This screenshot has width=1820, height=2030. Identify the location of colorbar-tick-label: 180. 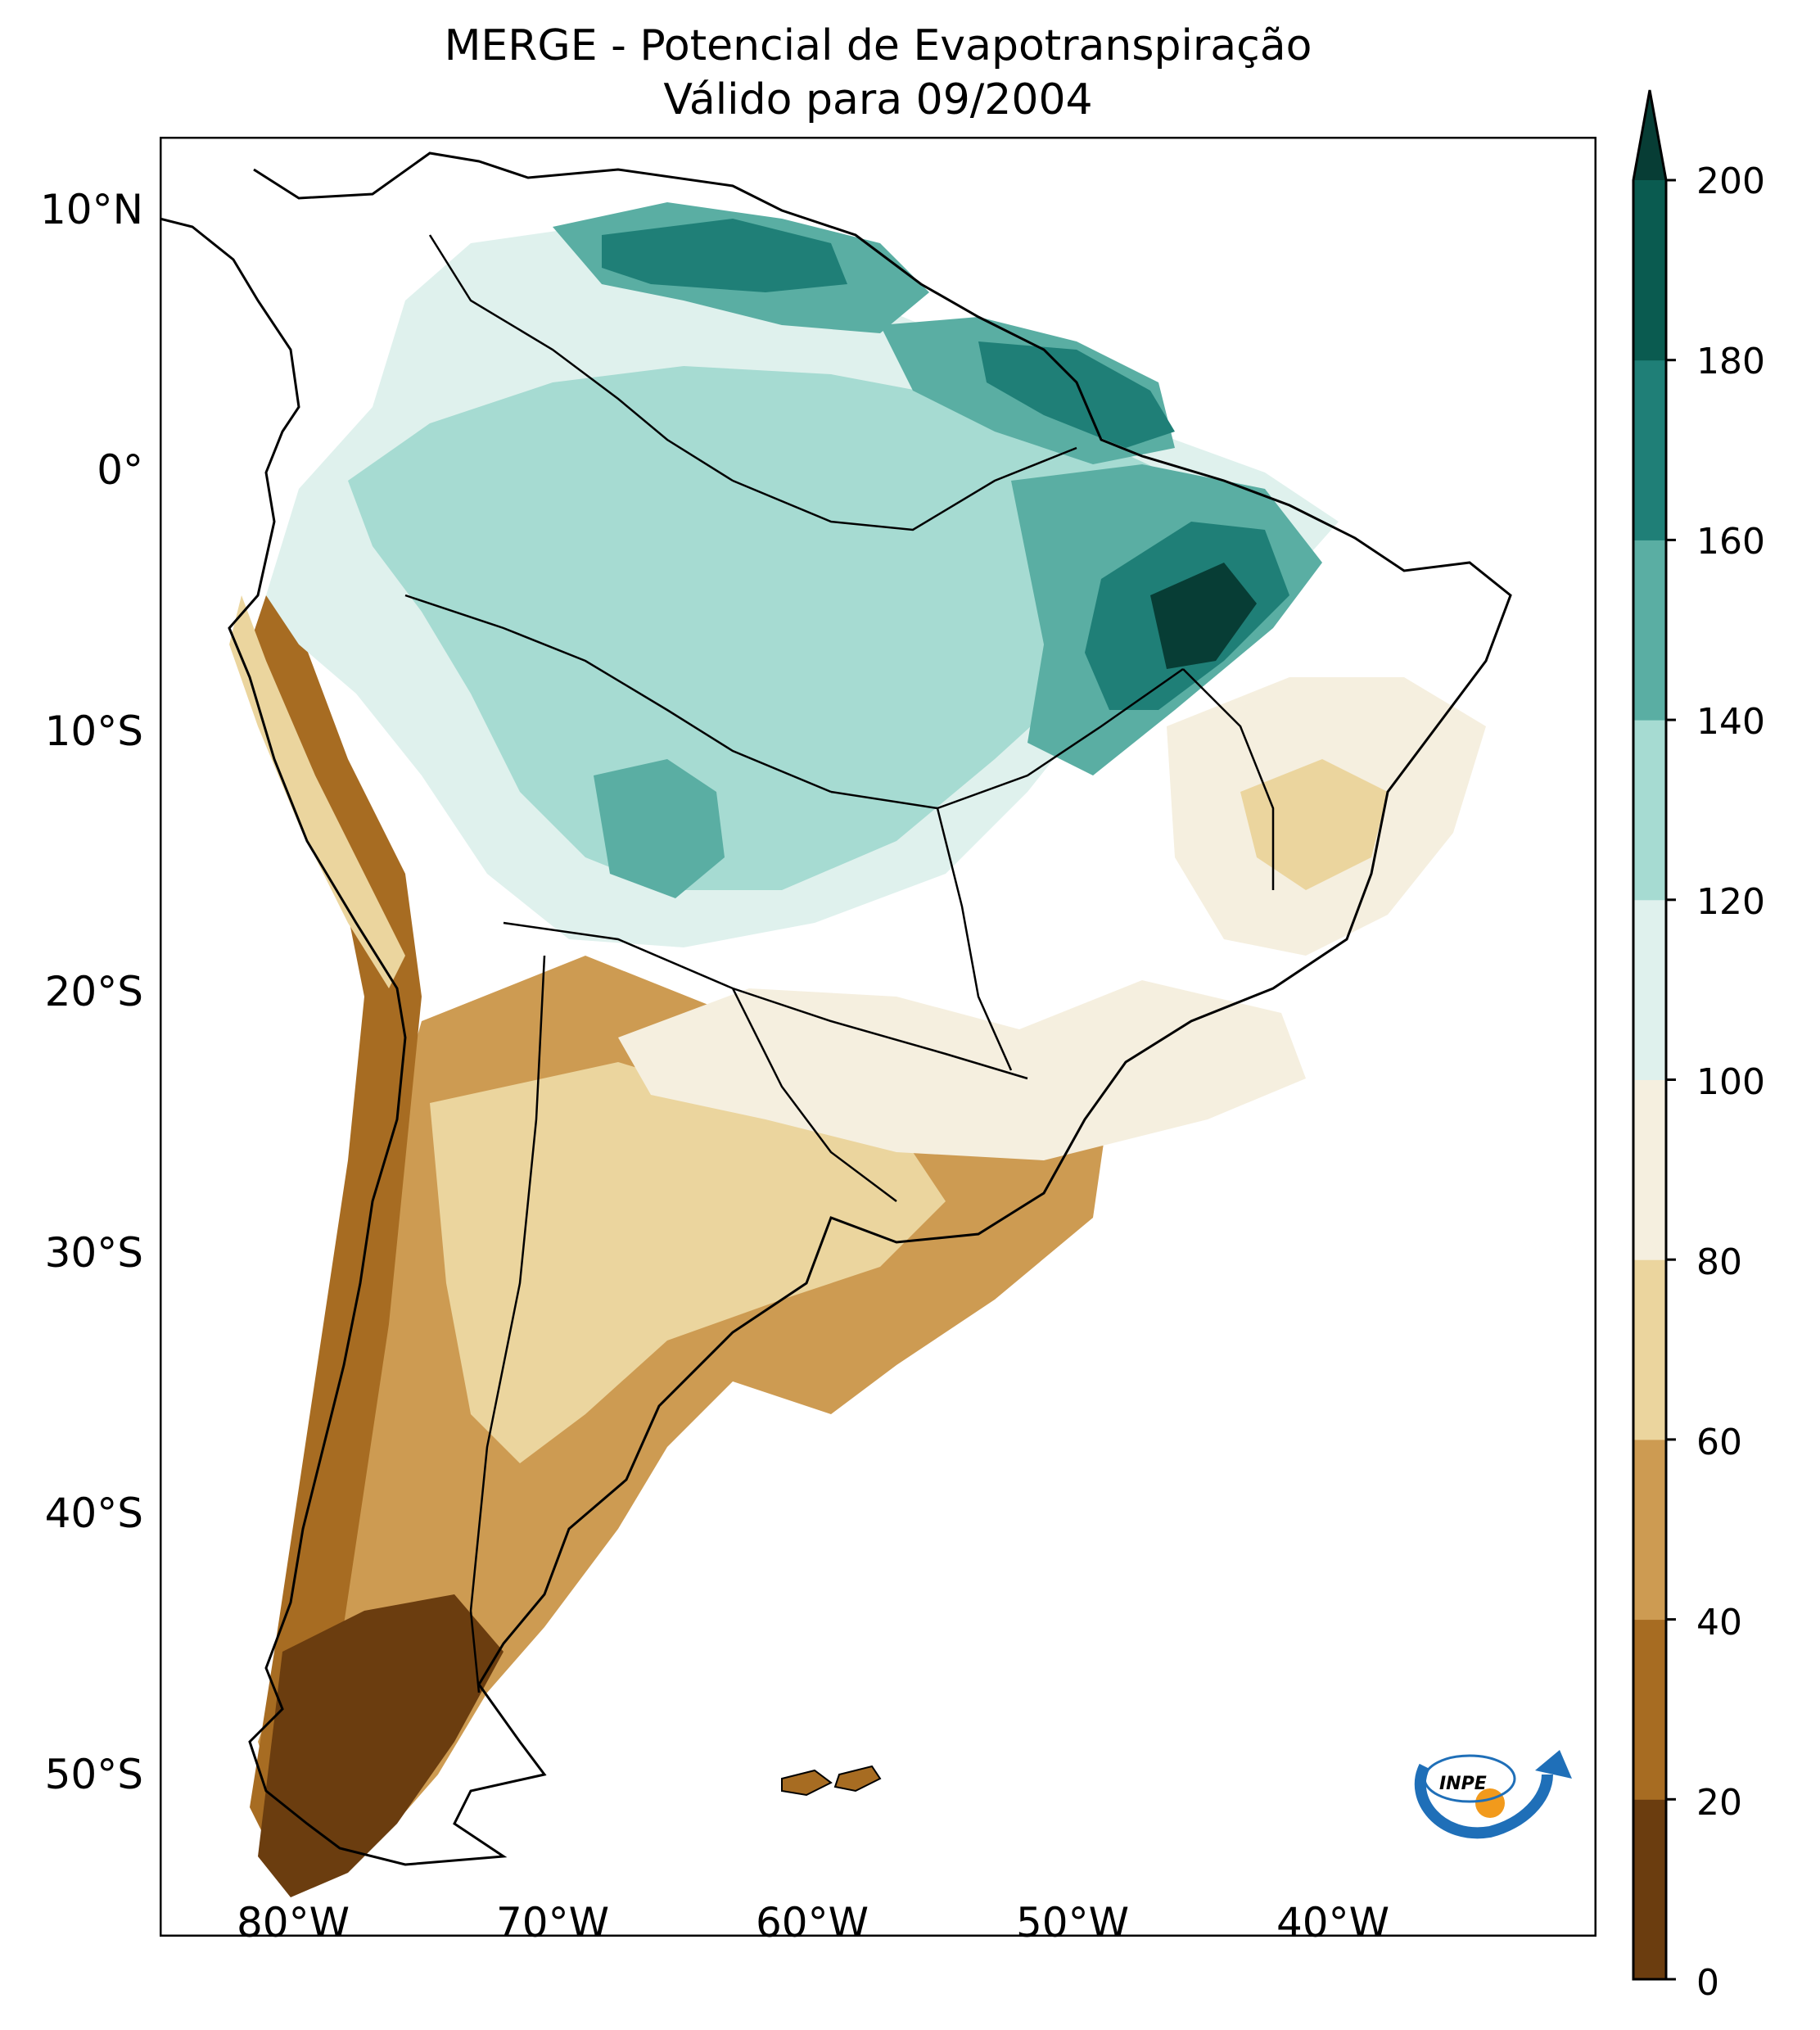
(1730, 361).